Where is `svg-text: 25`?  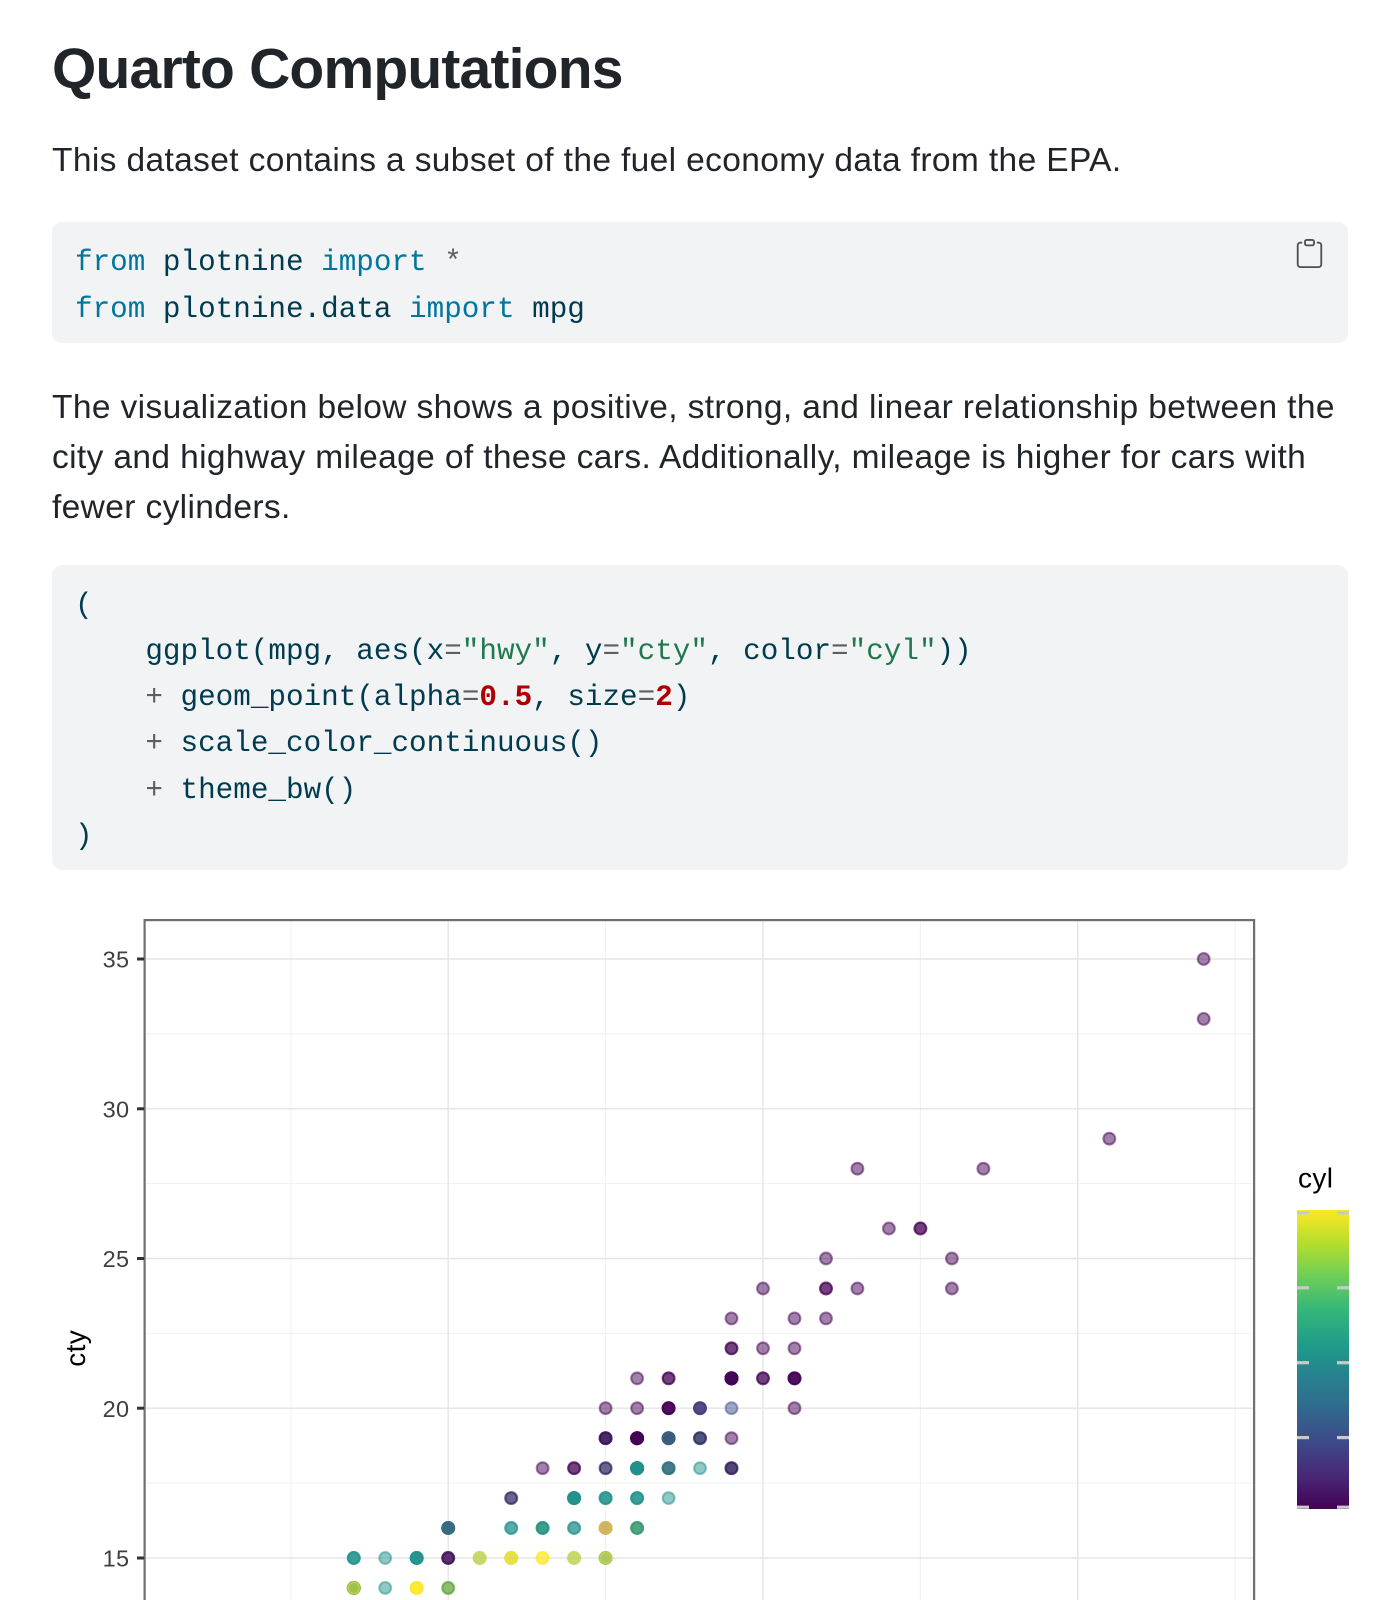 svg-text: 25 is located at coordinates (116, 1259).